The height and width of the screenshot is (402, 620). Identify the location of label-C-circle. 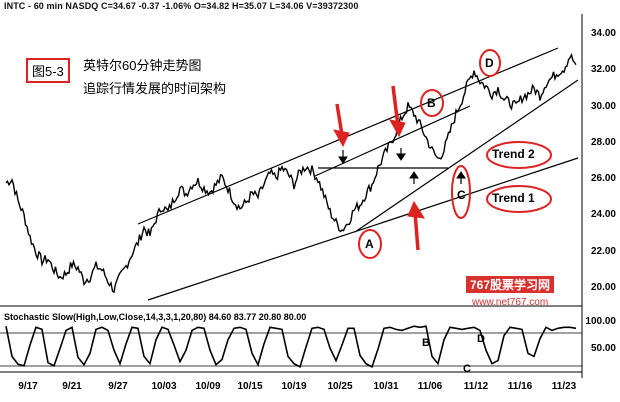
(461, 192).